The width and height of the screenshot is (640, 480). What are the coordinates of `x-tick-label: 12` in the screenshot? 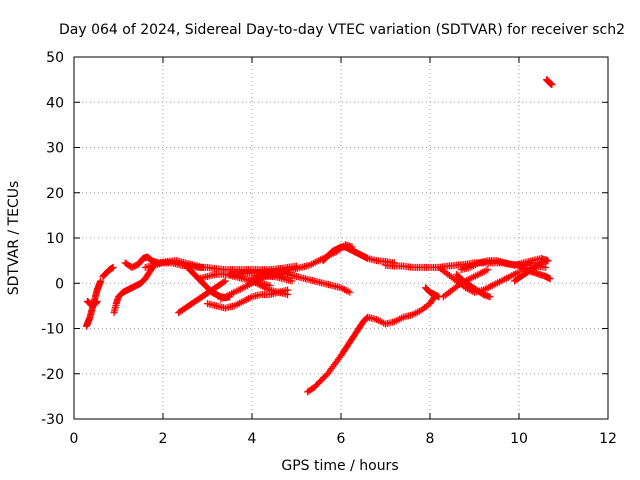 It's located at (608, 439).